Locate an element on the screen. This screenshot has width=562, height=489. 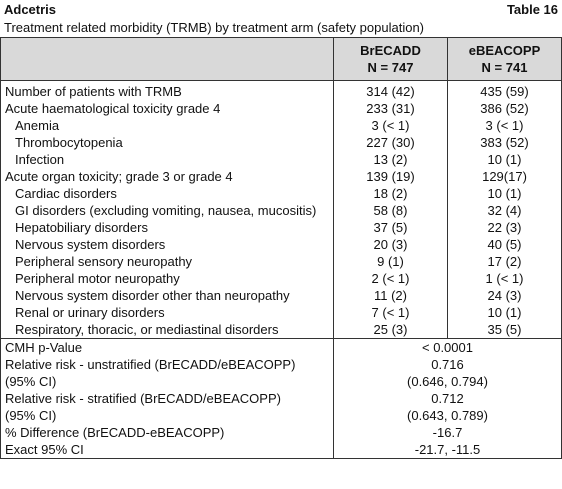
cell: 13 (2) is located at coordinates (390, 159).